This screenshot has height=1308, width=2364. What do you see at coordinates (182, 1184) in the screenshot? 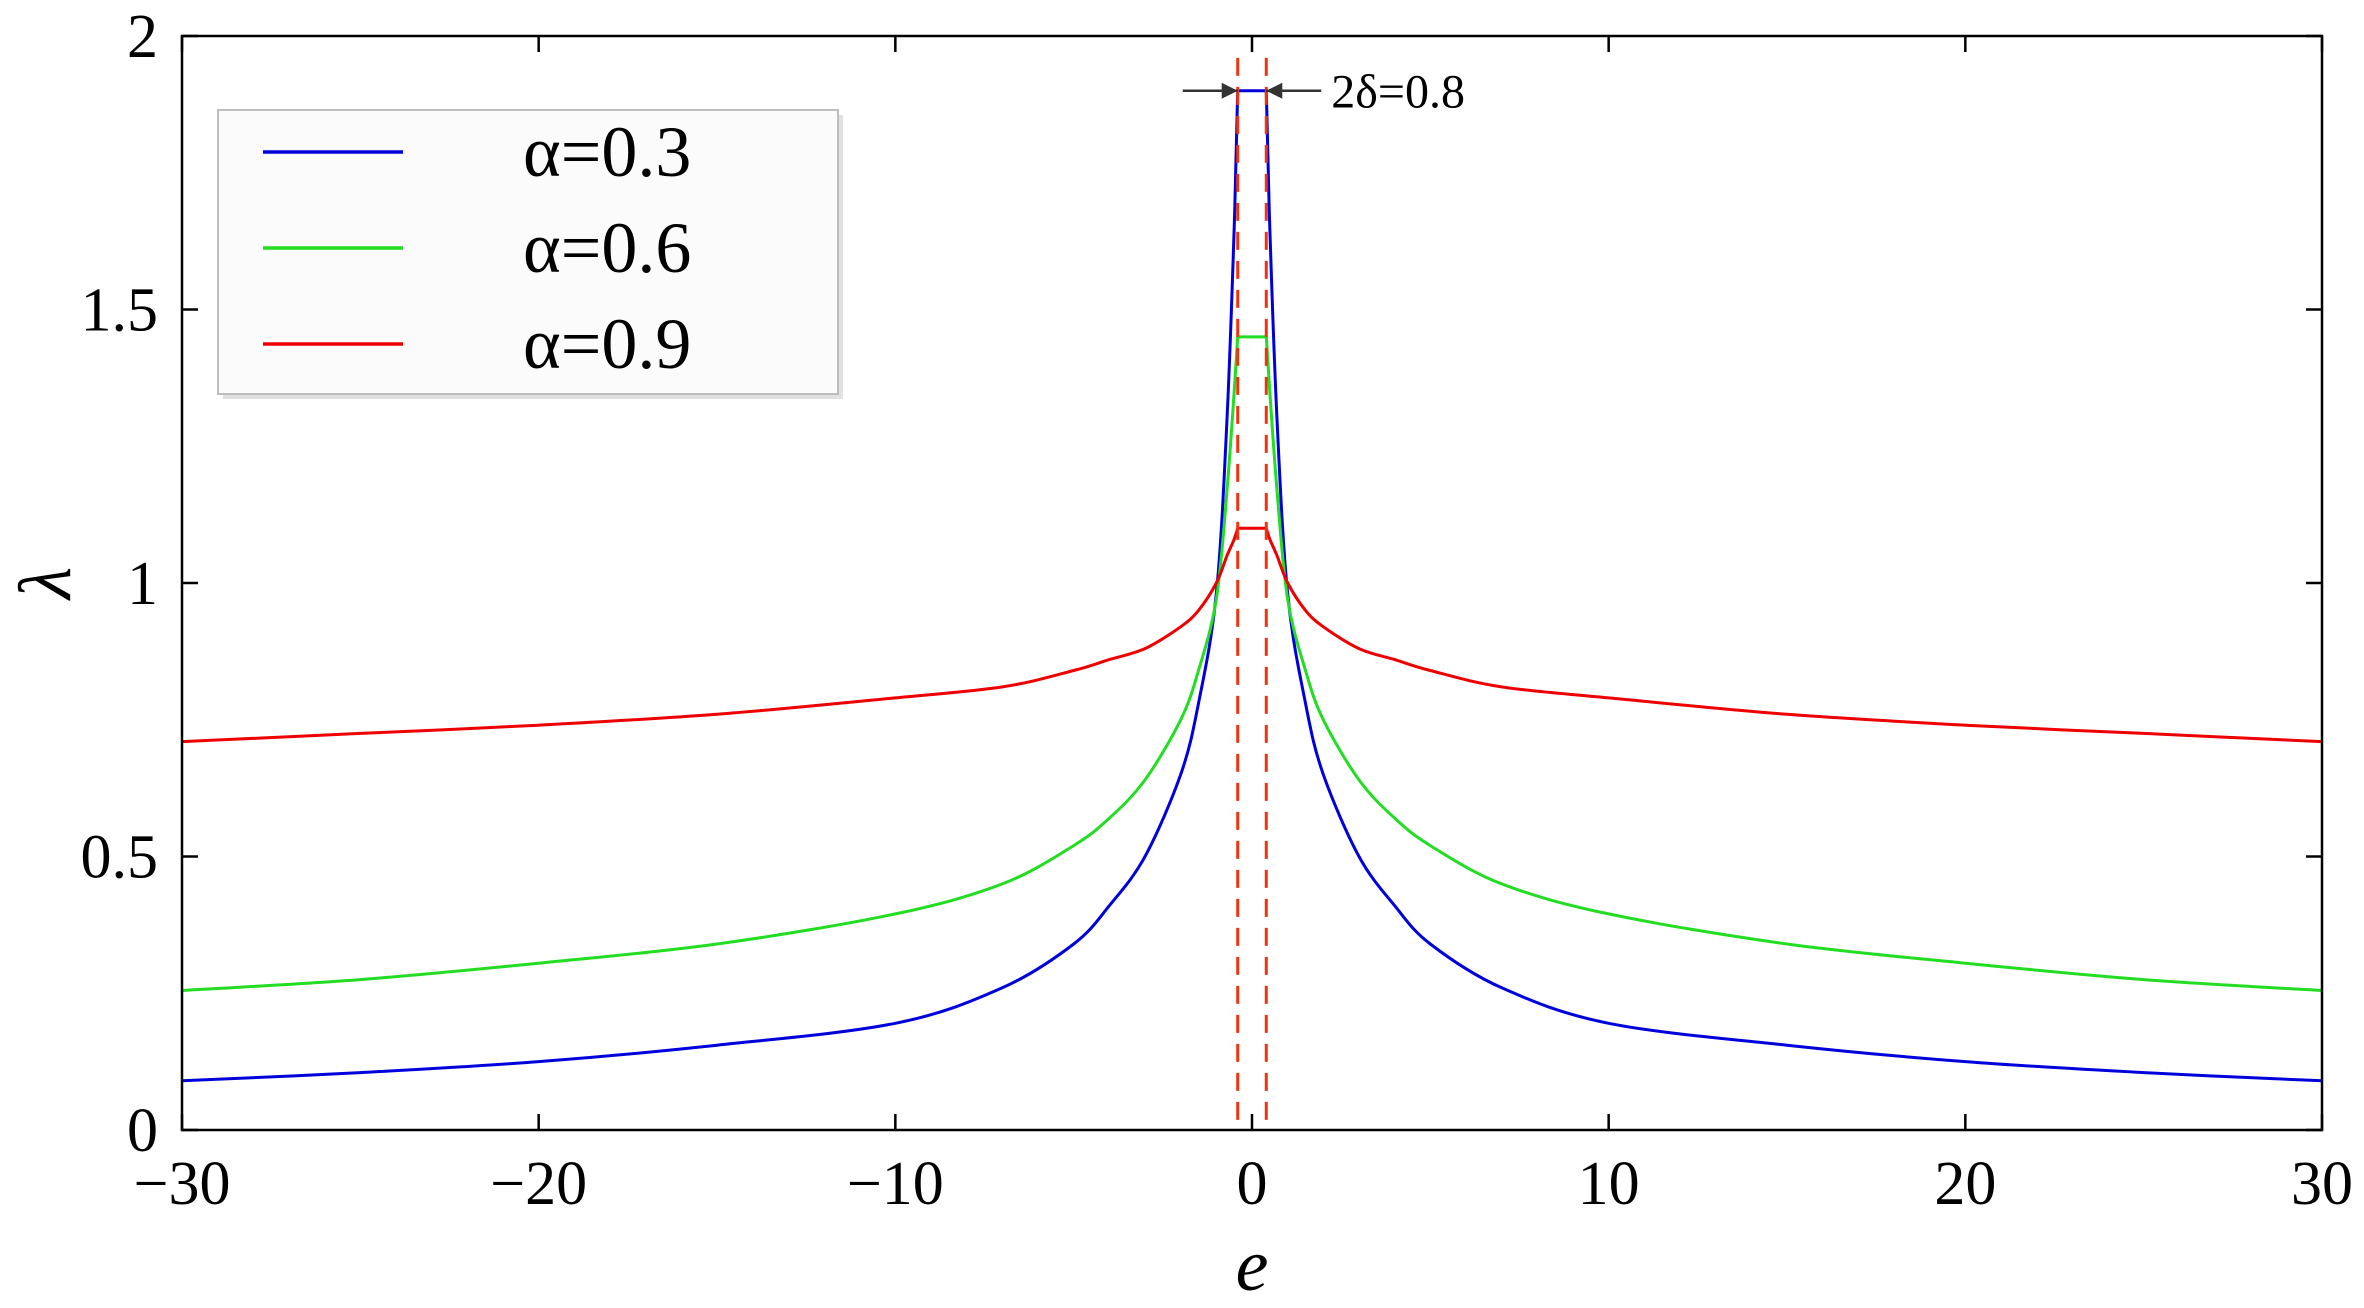
I see `x-tick-label: −30` at bounding box center [182, 1184].